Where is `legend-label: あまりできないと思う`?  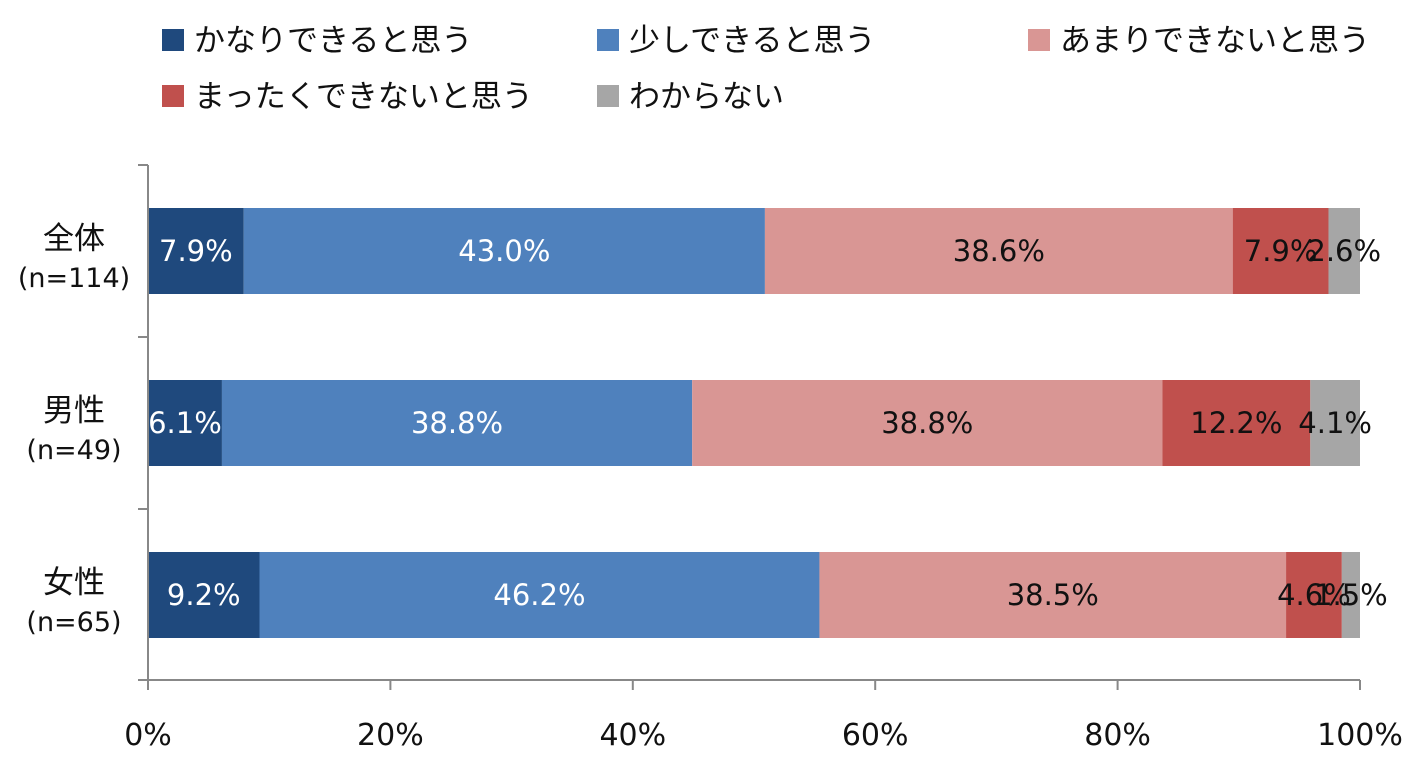
legend-label: あまりできないと思う is located at coordinates (1215, 41).